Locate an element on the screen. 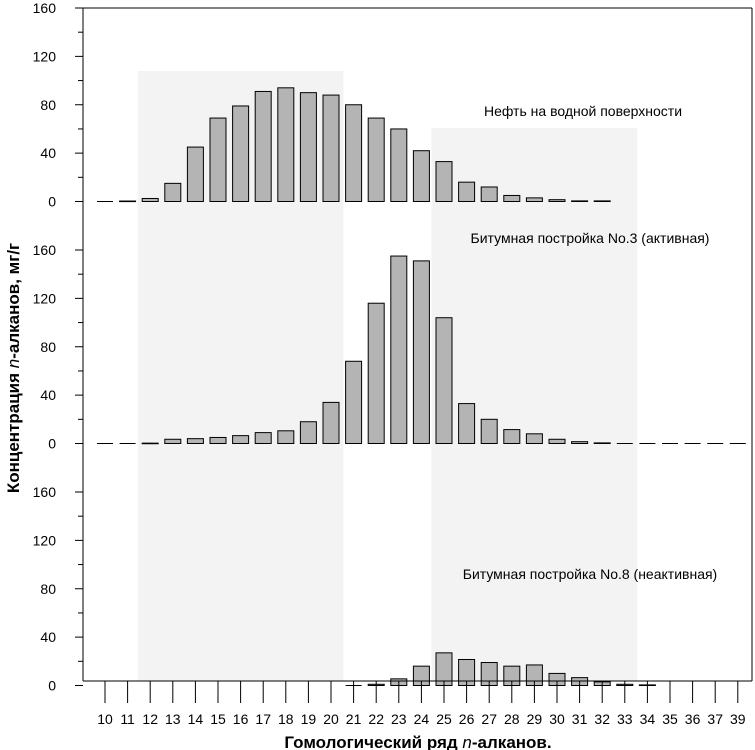  x-axis-title: Гомологический ряд n-алканов. is located at coordinates (417, 741).